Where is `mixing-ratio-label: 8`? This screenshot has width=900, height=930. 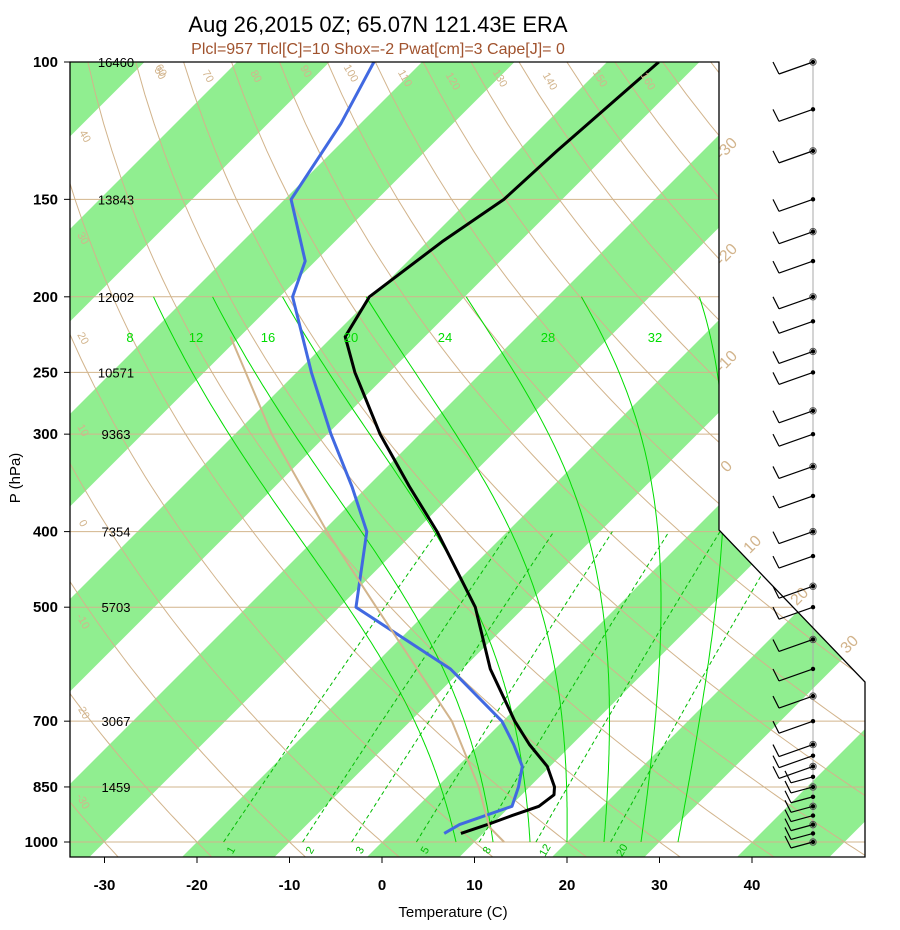
mixing-ratio-label: 8 is located at coordinates (487, 850).